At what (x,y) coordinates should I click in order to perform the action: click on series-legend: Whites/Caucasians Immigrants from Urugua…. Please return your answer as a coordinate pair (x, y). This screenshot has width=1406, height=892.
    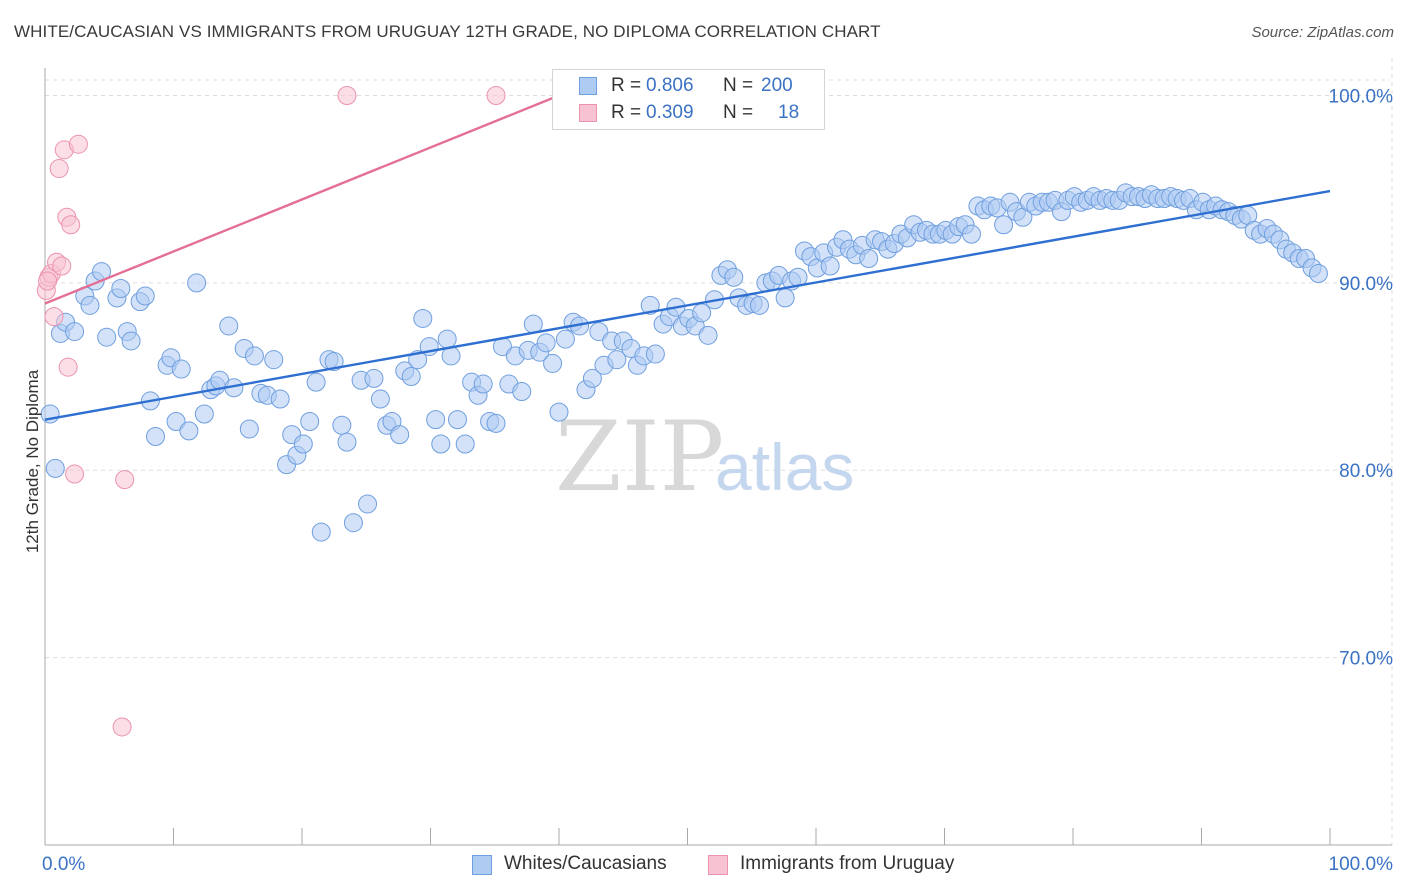
    Looking at the image, I should click on (703, 864).